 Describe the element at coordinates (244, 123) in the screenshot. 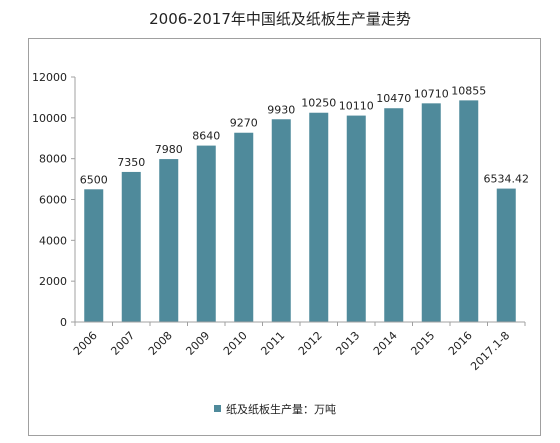

I see `data-label: 9270` at that location.